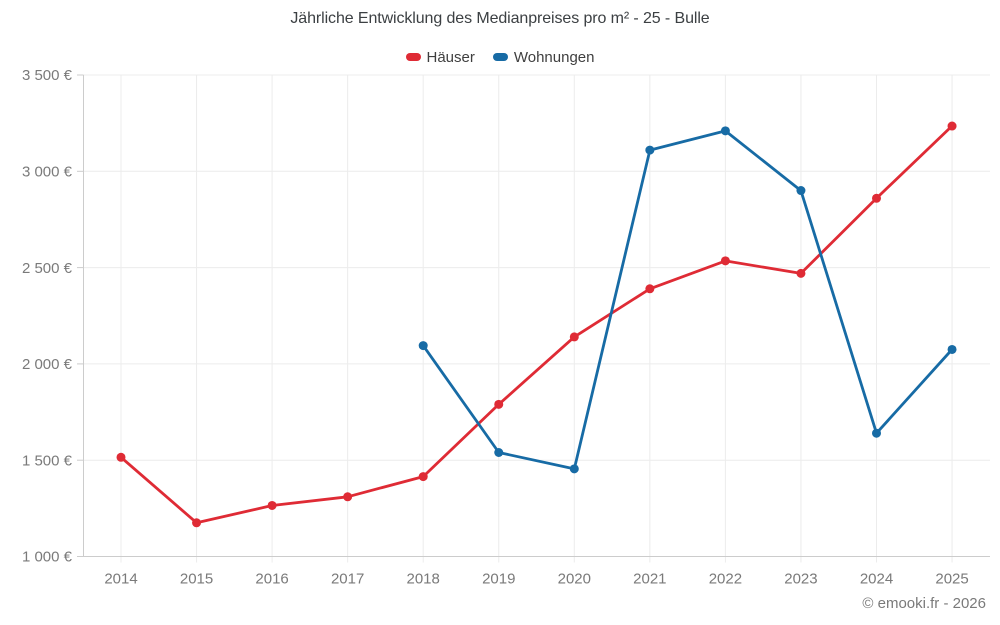  I want to click on chart-legend: Häuser Wohnungen, so click(500, 57).